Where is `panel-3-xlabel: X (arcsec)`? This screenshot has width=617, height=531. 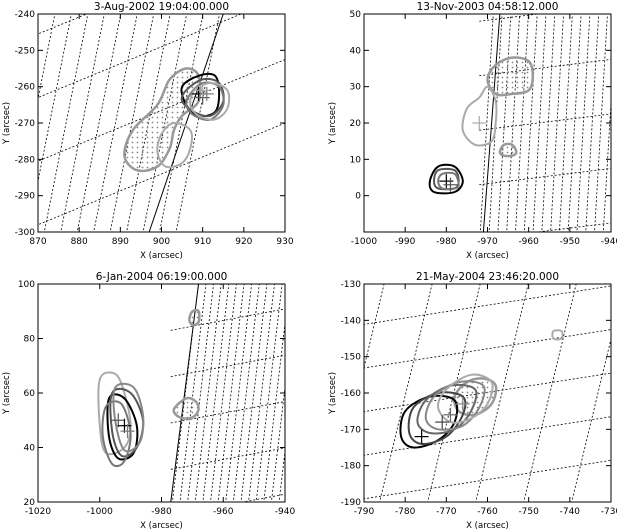 panel-3-xlabel: X (arcsec) is located at coordinates (487, 526).